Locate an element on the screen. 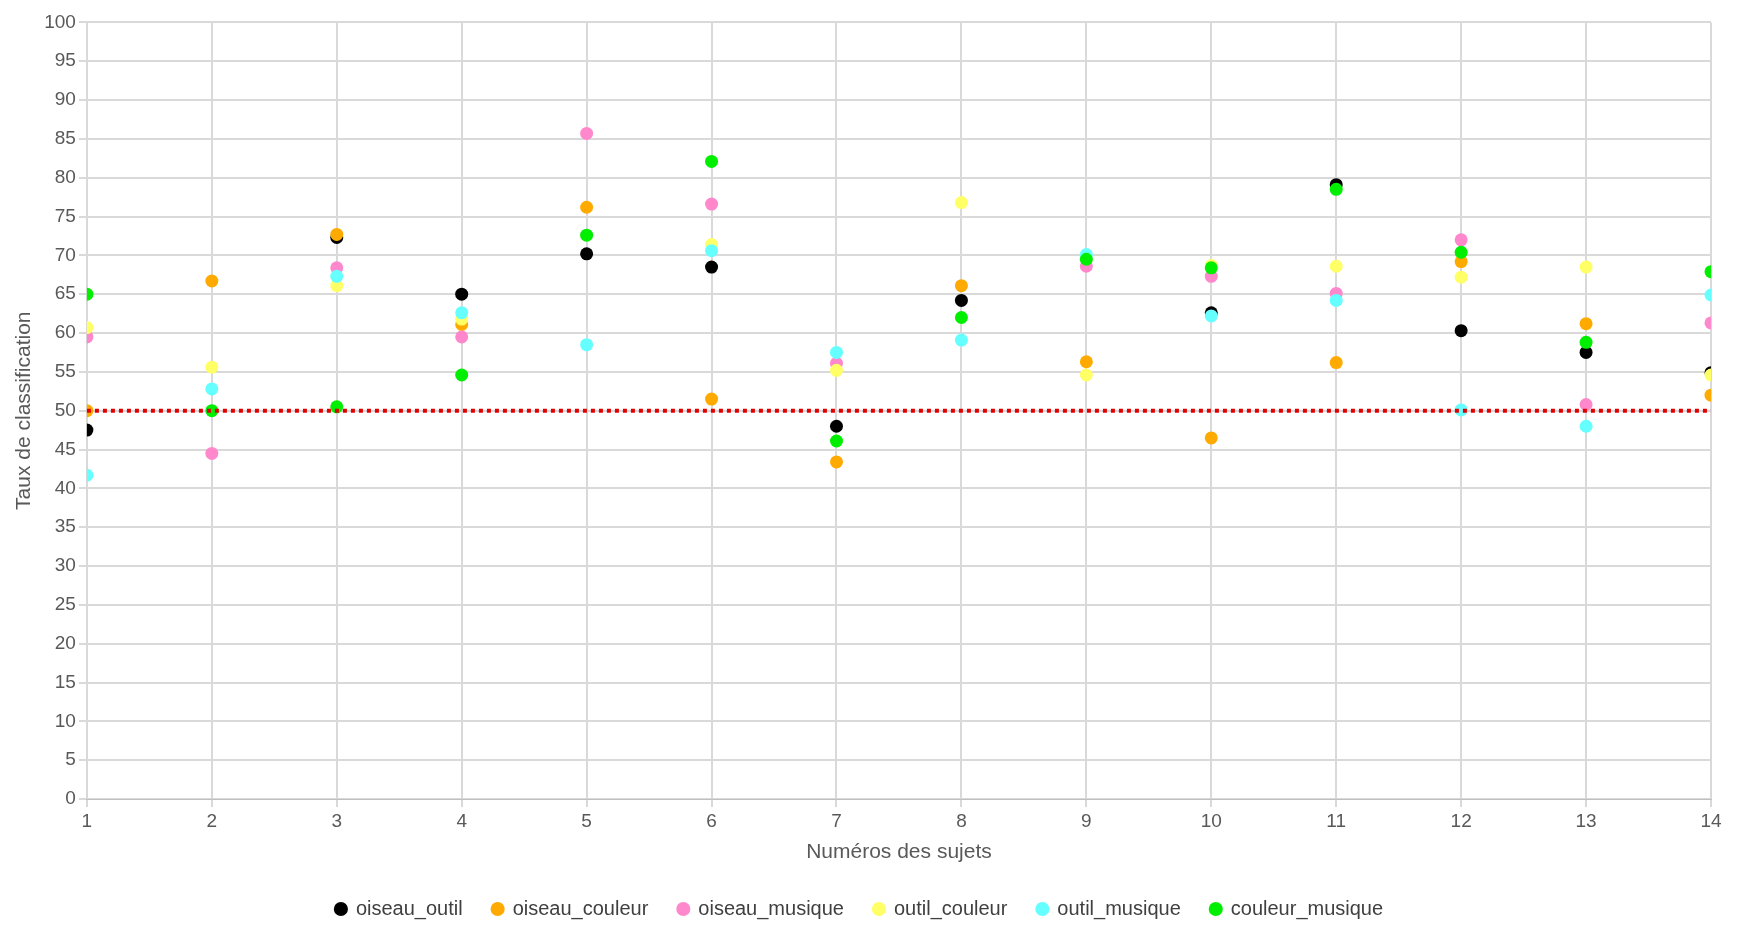 Image resolution: width=1743 pixels, height=937 pixels. legend-label: outil_musique is located at coordinates (1119, 908).